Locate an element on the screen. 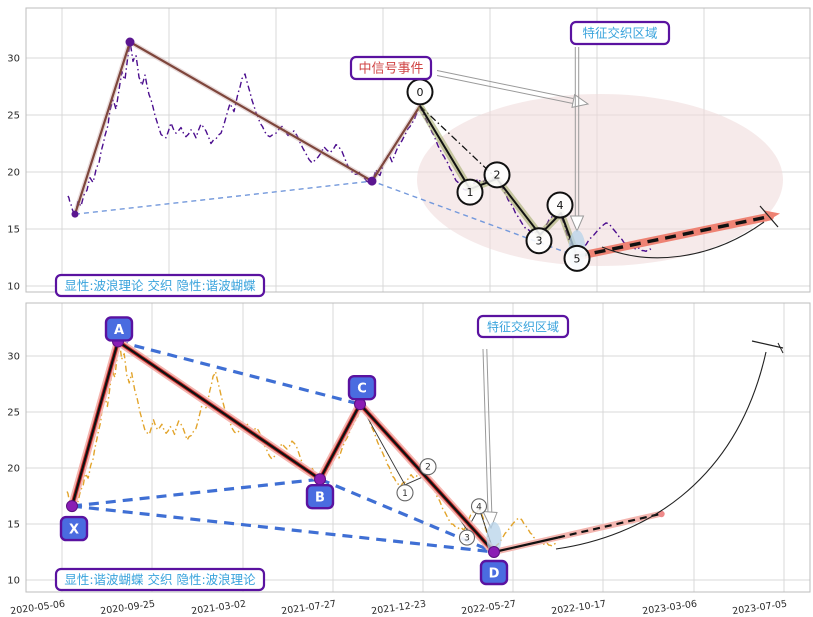 The width and height of the screenshot is (813, 617). confluence-zone-box-top is located at coordinates (620, 33).